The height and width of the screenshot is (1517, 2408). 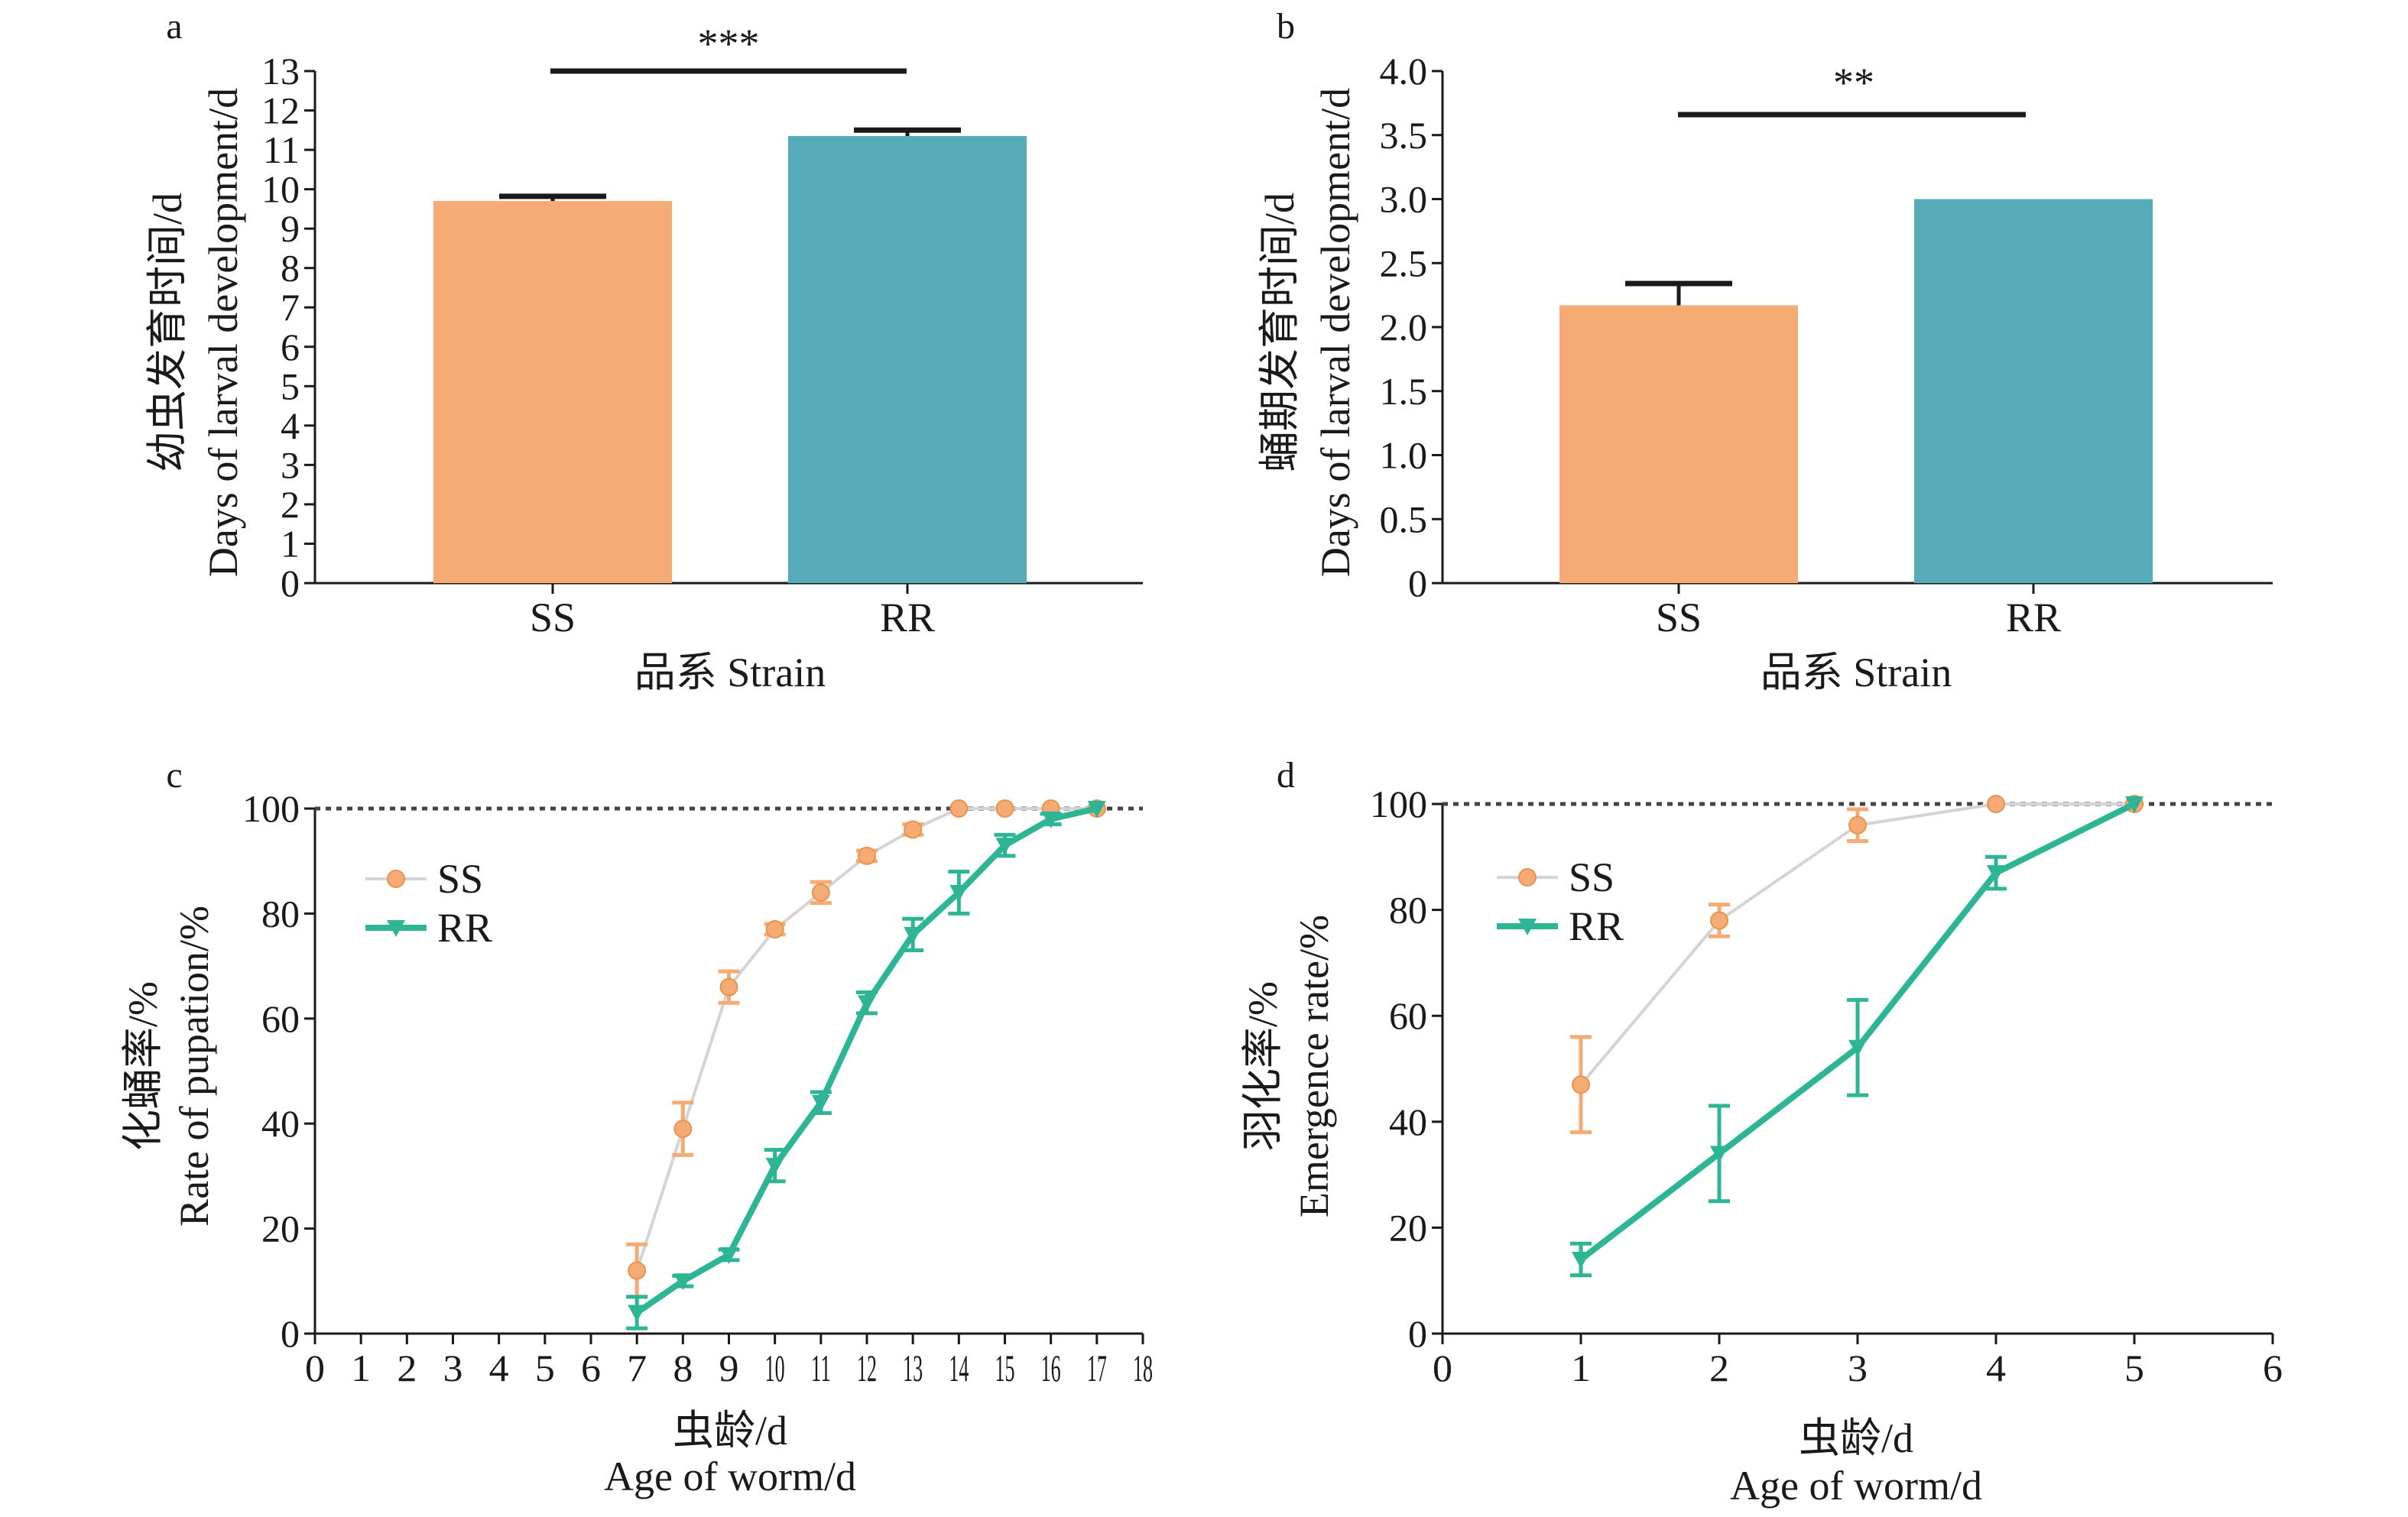 What do you see at coordinates (545, 1368) in the screenshot?
I see `x-tick-label: 5` at bounding box center [545, 1368].